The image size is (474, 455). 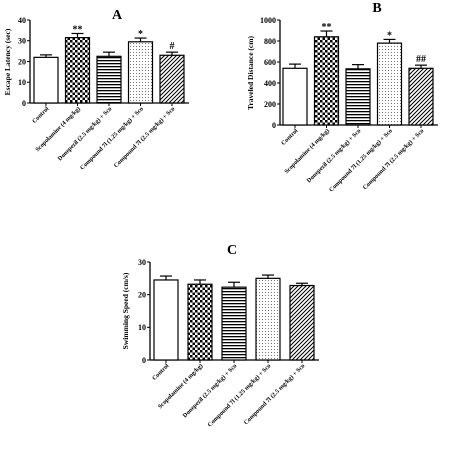 I want to click on significance-label: ##, so click(x=421, y=59).